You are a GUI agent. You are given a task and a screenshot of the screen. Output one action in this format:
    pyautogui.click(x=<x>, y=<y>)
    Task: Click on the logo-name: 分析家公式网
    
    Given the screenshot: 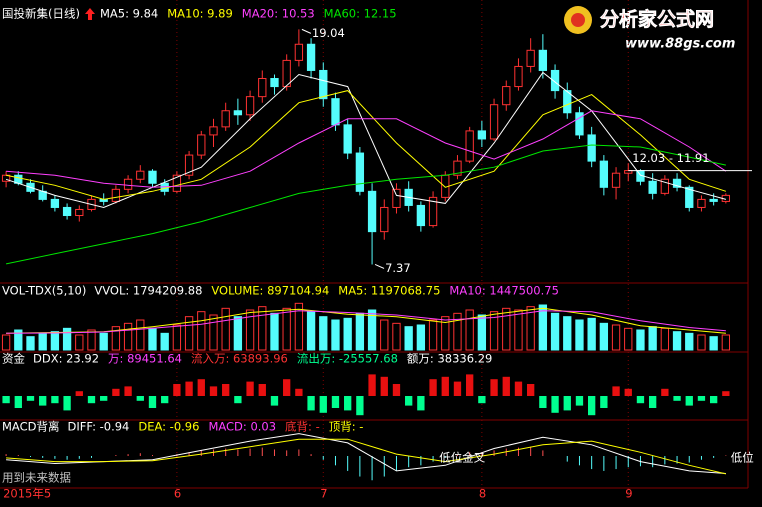 What is the action you would take?
    pyautogui.click(x=657, y=19)
    